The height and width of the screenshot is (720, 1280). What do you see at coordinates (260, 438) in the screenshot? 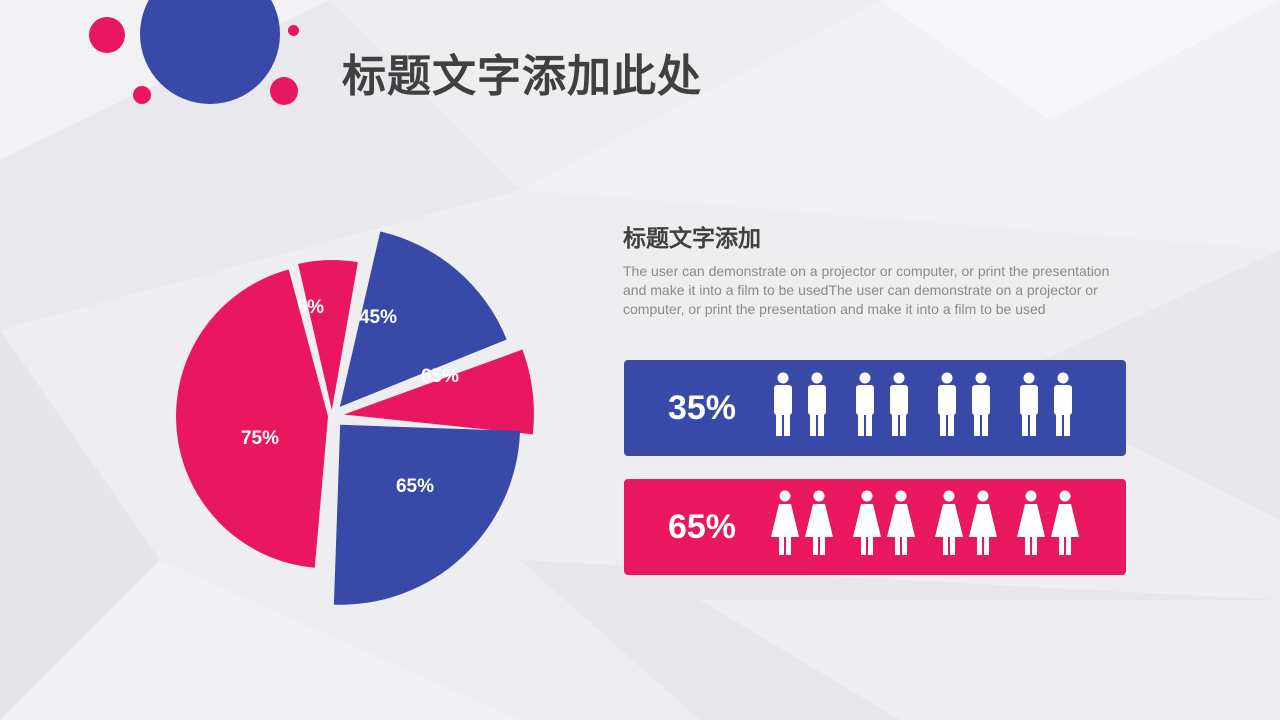
I see `pie-slice-label: 75%` at bounding box center [260, 438].